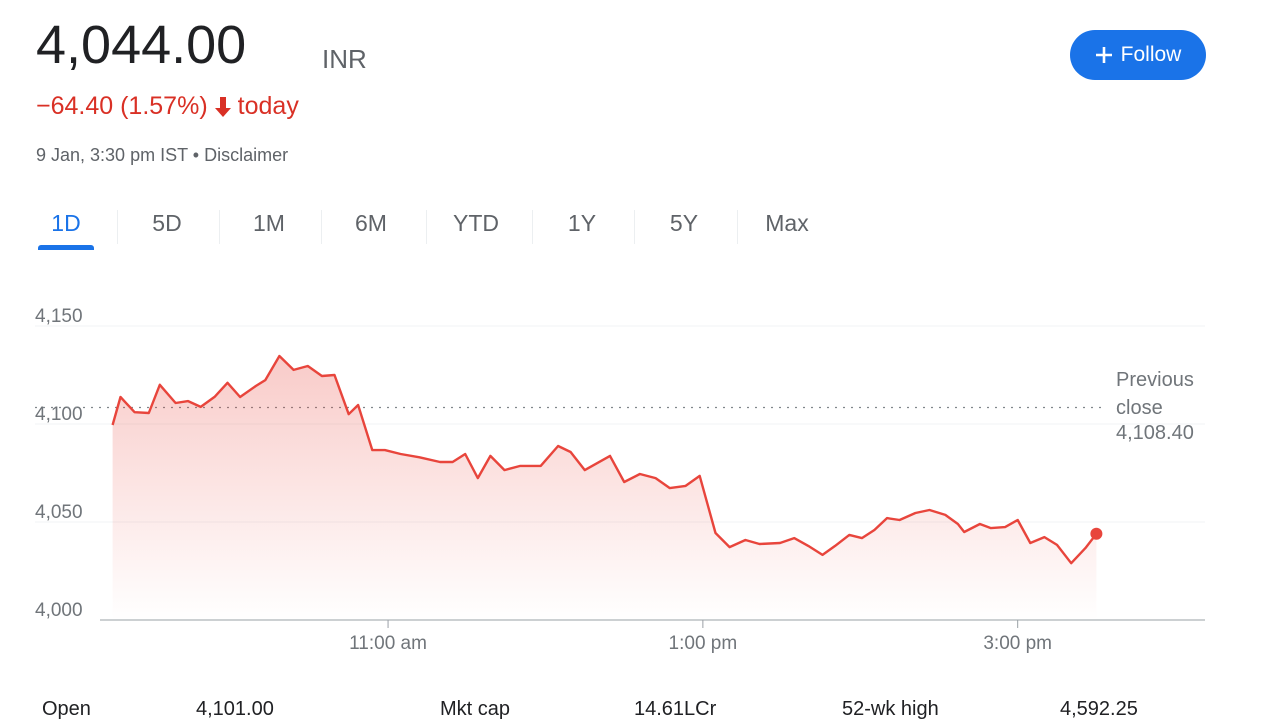 This screenshot has height=721, width=1280. I want to click on stat-value: 4,101.00, so click(235, 709).